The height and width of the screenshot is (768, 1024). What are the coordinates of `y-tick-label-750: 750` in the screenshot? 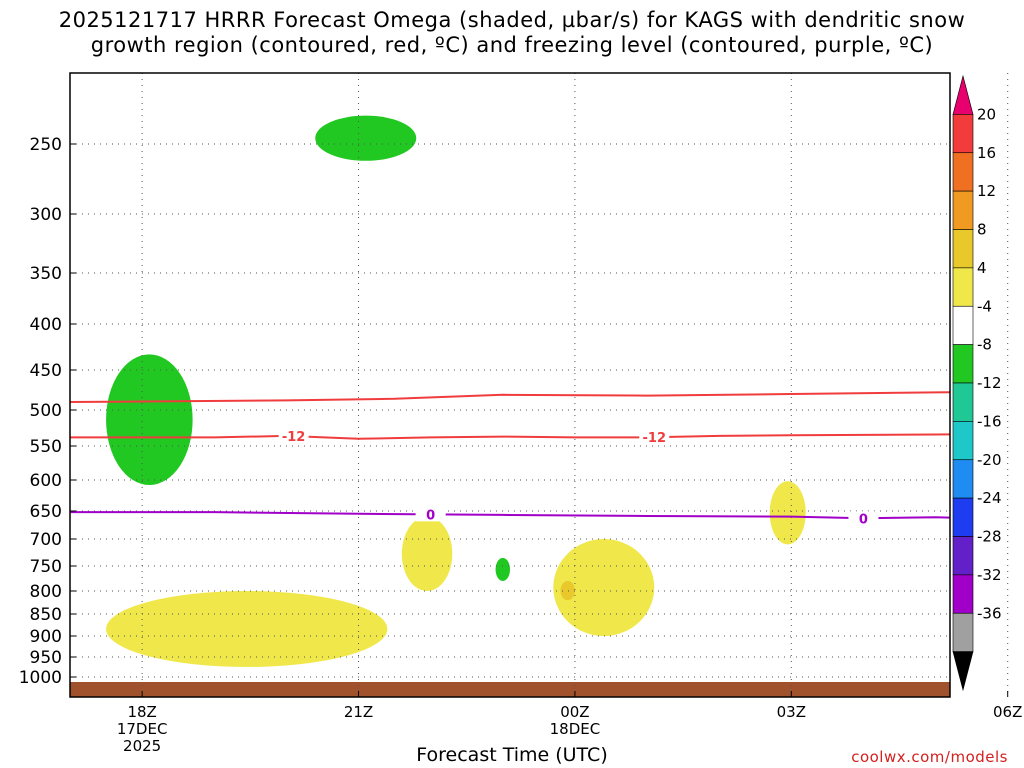 It's located at (46, 567).